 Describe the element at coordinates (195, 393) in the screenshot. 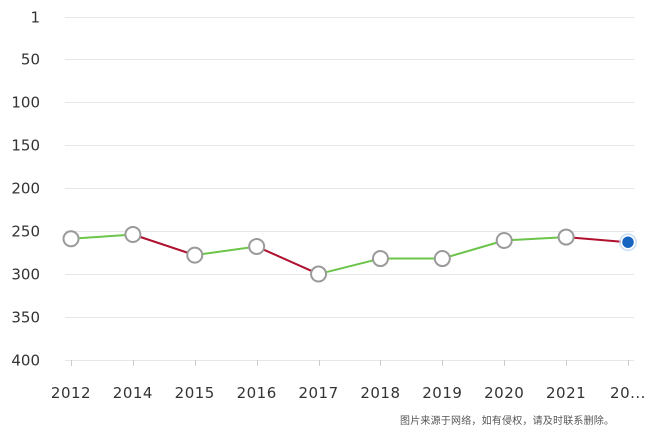

I see `x-tick-label: 2015` at that location.